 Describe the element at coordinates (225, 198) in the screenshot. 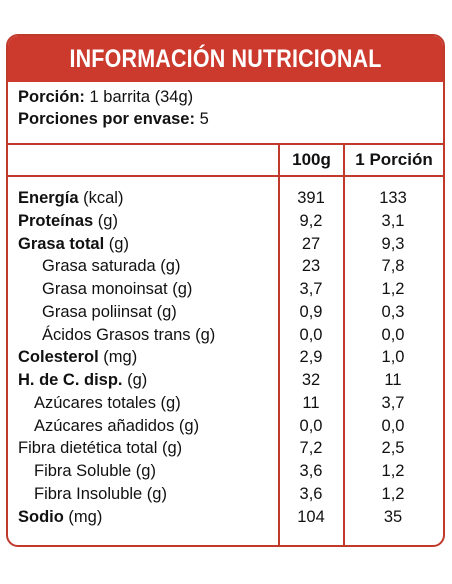

I see `table-row: Energía (kcal) 391 133` at that location.